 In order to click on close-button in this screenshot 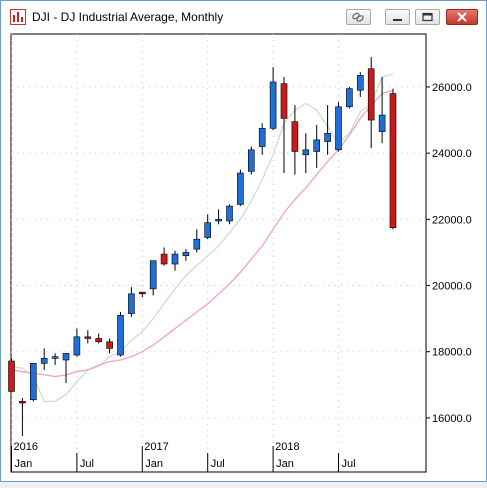, I will do `click(462, 17)`.